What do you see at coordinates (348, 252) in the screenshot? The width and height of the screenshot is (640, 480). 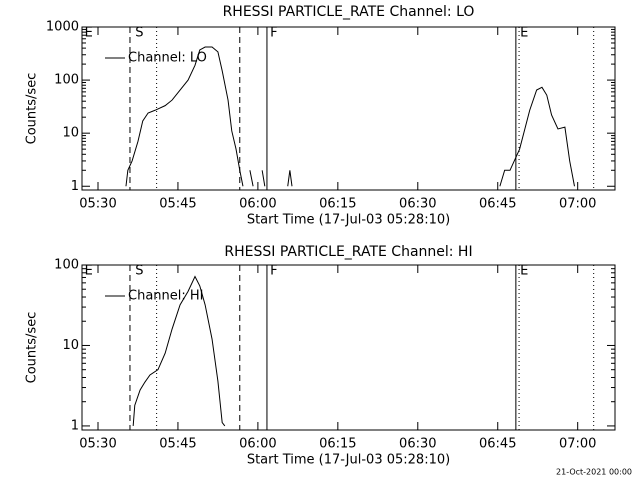 I see `chart-title: RHESSI PARTICLE_RATE Channel: HI` at bounding box center [348, 252].